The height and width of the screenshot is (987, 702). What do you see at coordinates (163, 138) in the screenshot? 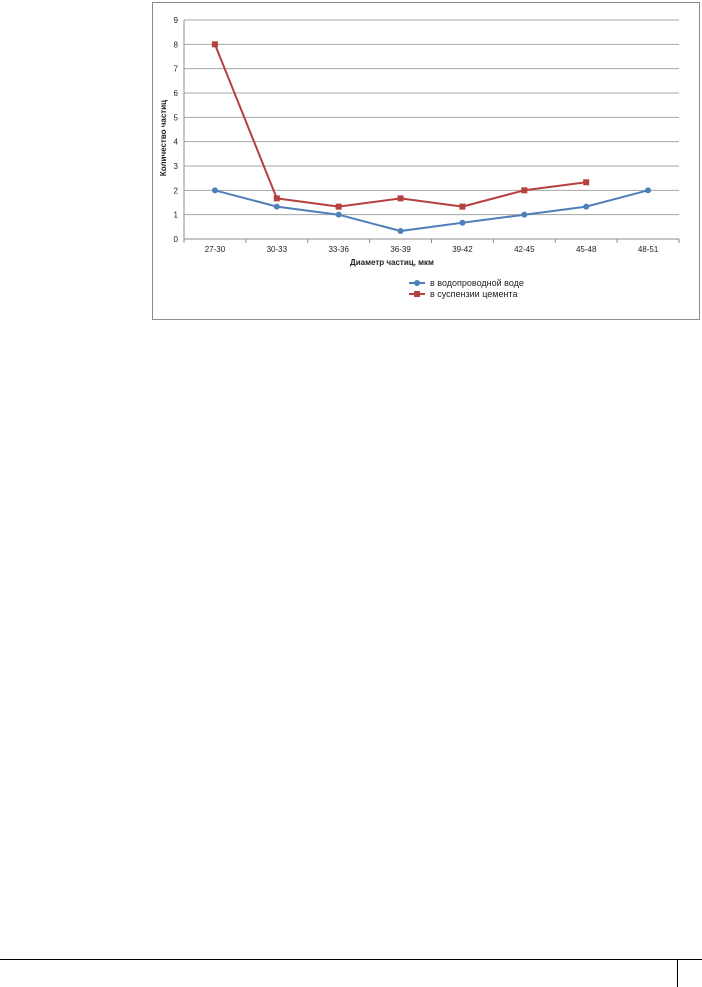
I see `y-axis-title: Количество частиц` at bounding box center [163, 138].